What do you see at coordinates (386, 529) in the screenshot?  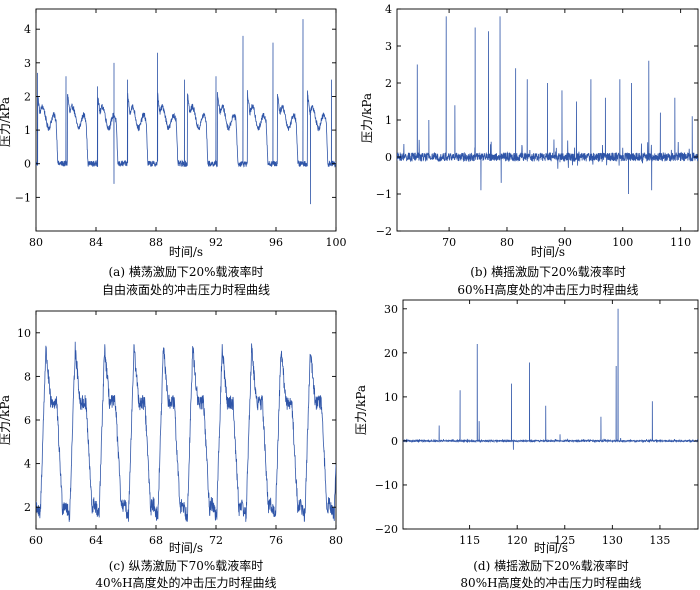 I see `panel-d-ytick-label: −20` at bounding box center [386, 529].